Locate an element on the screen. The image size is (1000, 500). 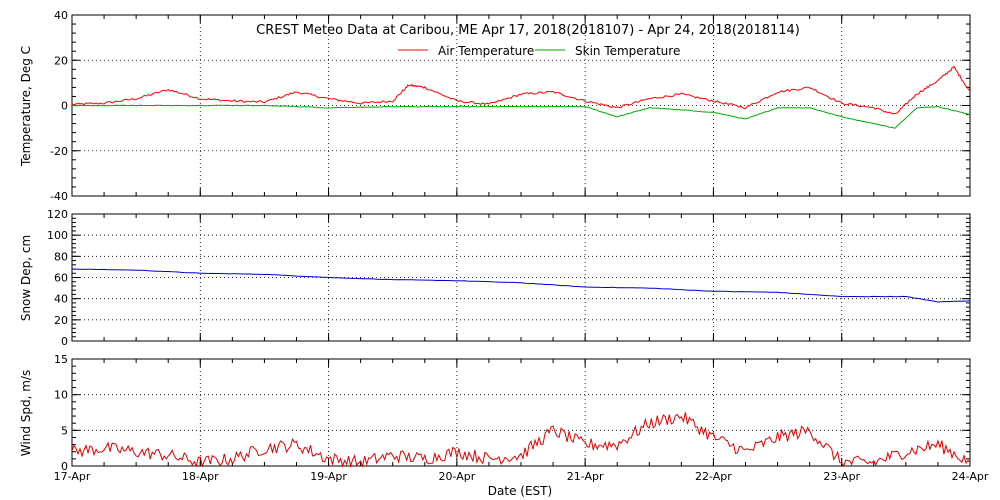
y-axis-label-wind: Wind Spd, m/s is located at coordinates (26, 413).